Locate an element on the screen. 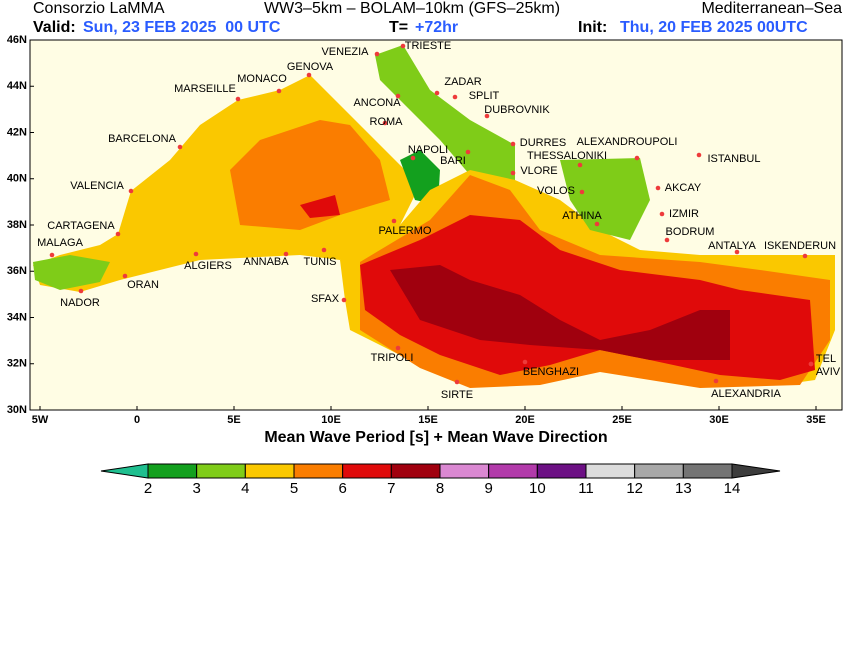 The image size is (850, 662). city-label: IZMIR is located at coordinates (684, 214).